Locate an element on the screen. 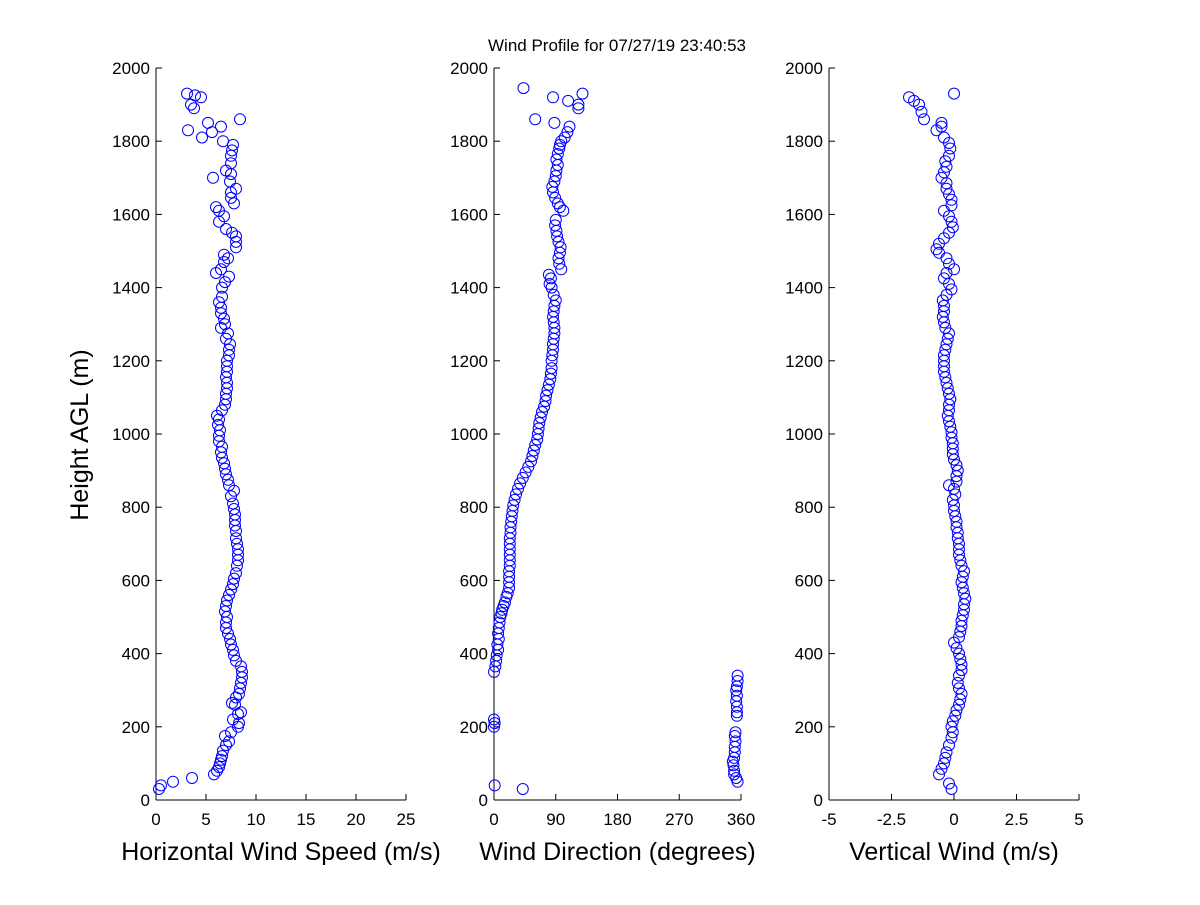  y-tick-label: 800 is located at coordinates (474, 507).